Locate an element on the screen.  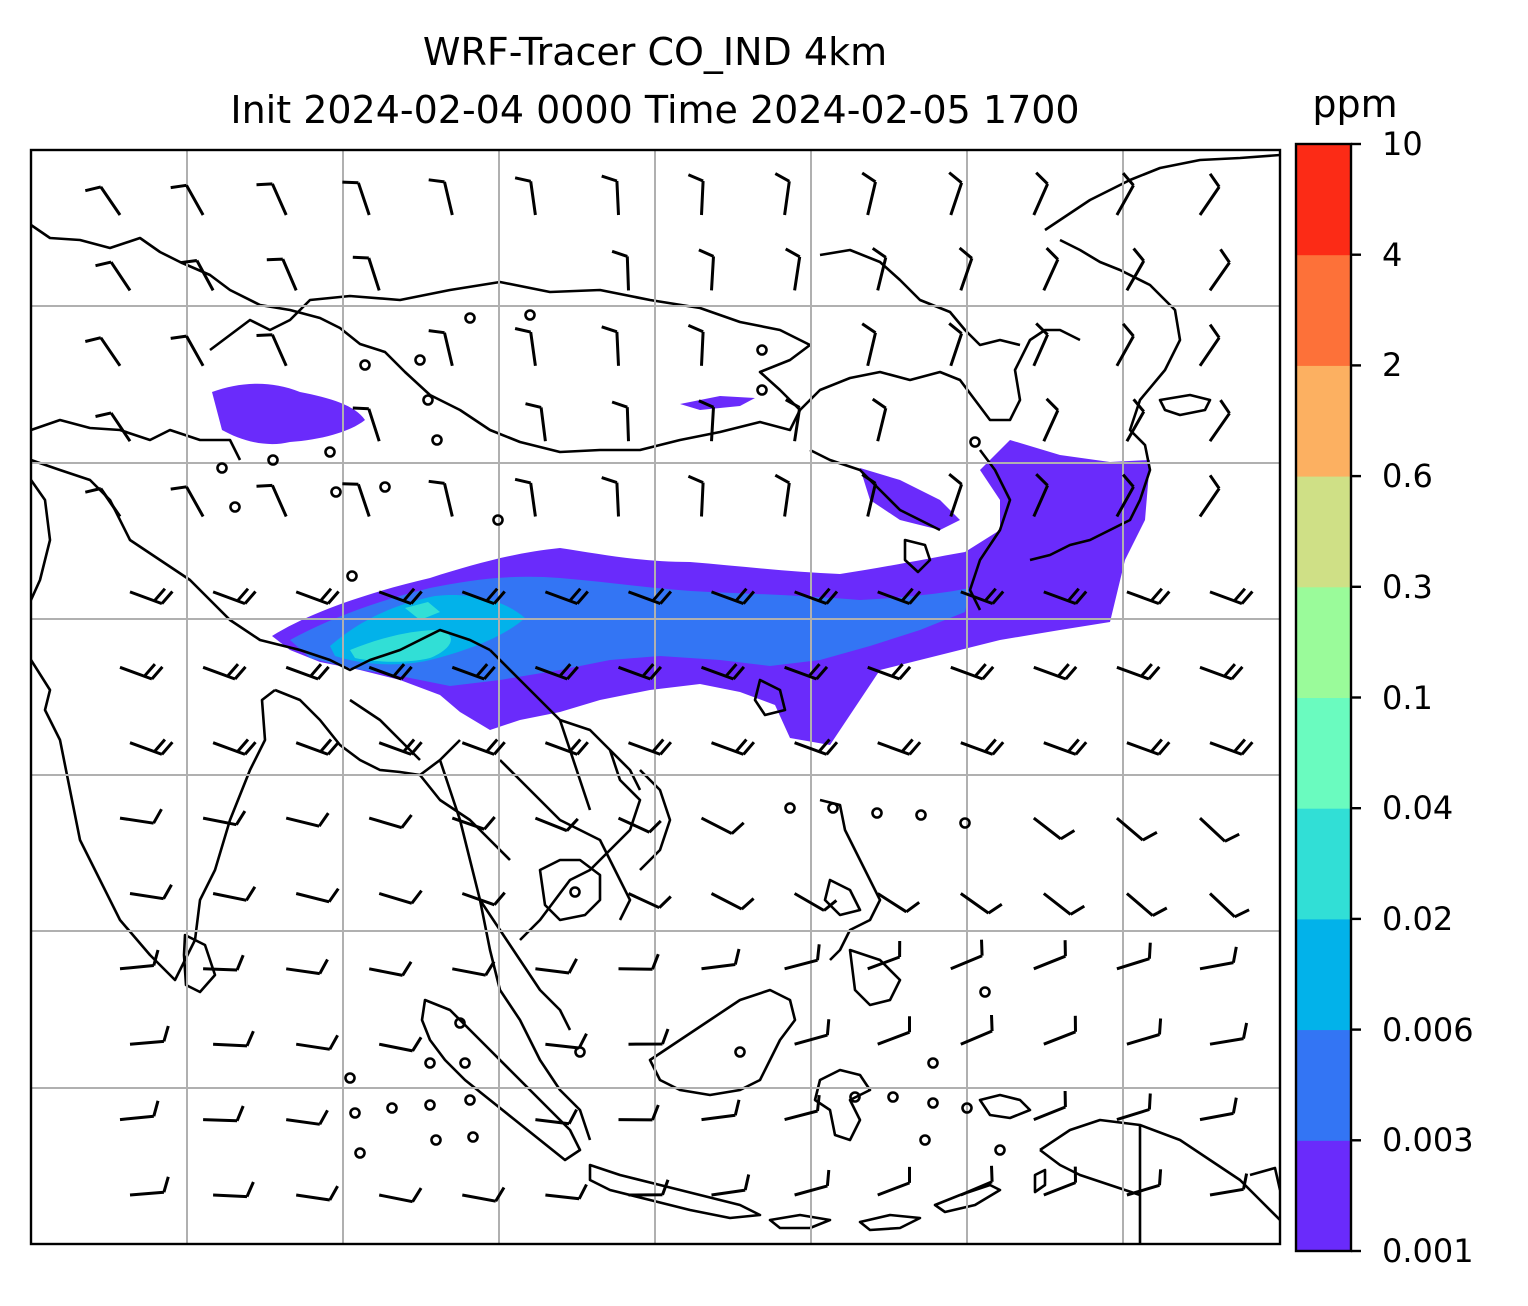
plume-core-small is located at coordinates (422, 611).